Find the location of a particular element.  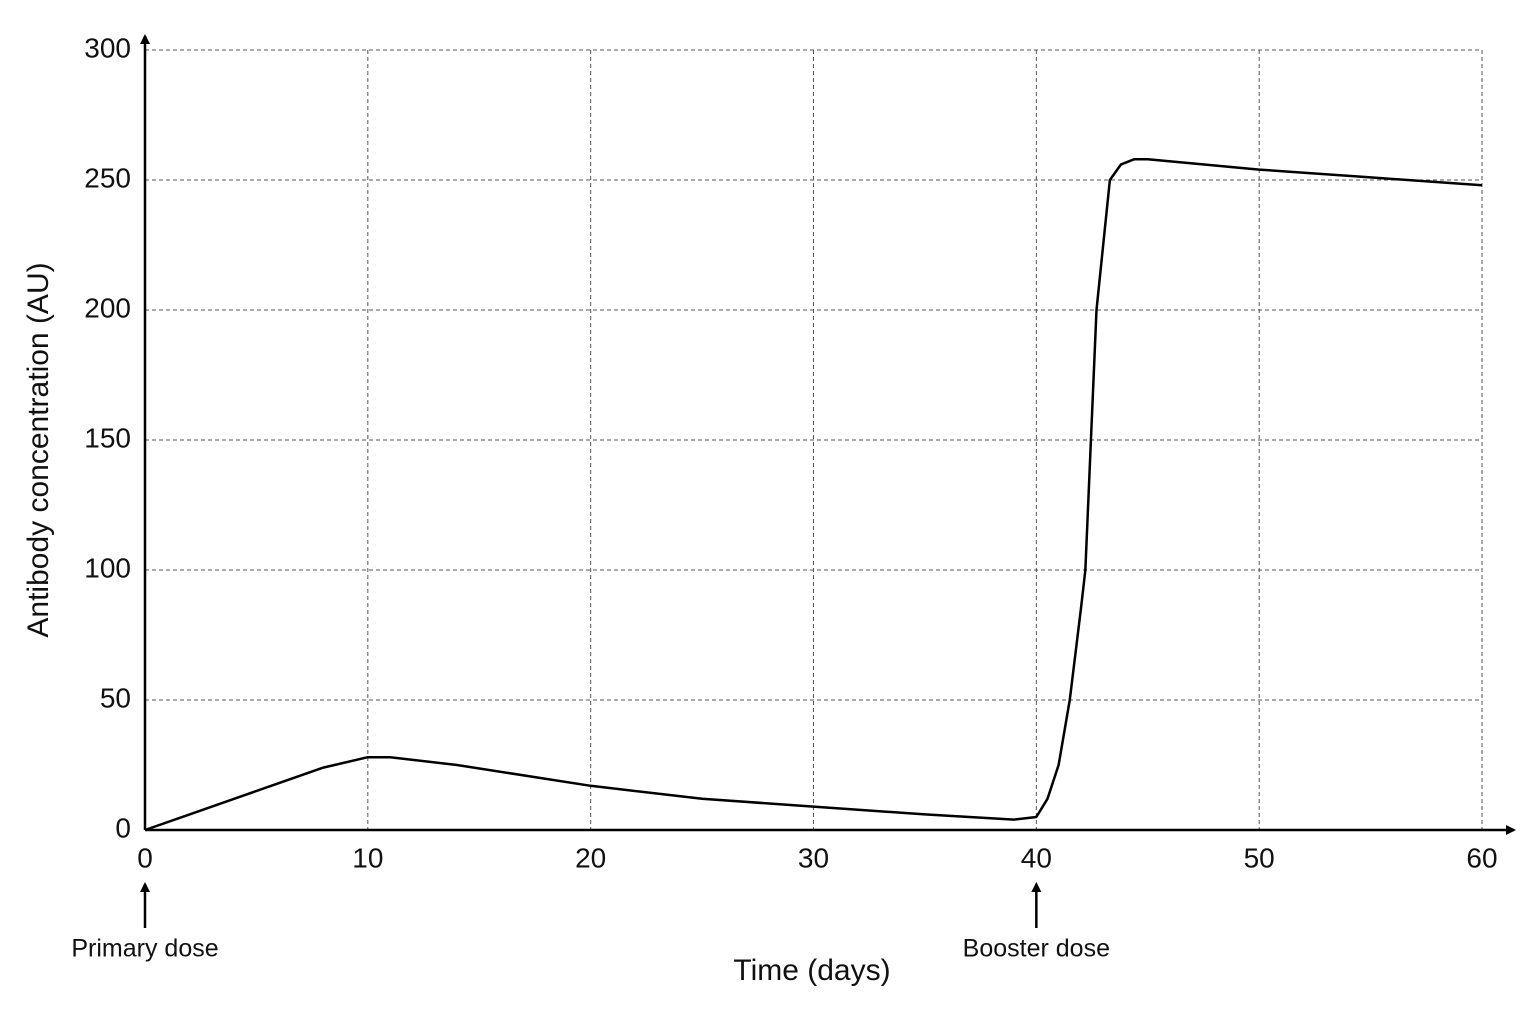

y-tick-label: 50 is located at coordinates (115, 697).